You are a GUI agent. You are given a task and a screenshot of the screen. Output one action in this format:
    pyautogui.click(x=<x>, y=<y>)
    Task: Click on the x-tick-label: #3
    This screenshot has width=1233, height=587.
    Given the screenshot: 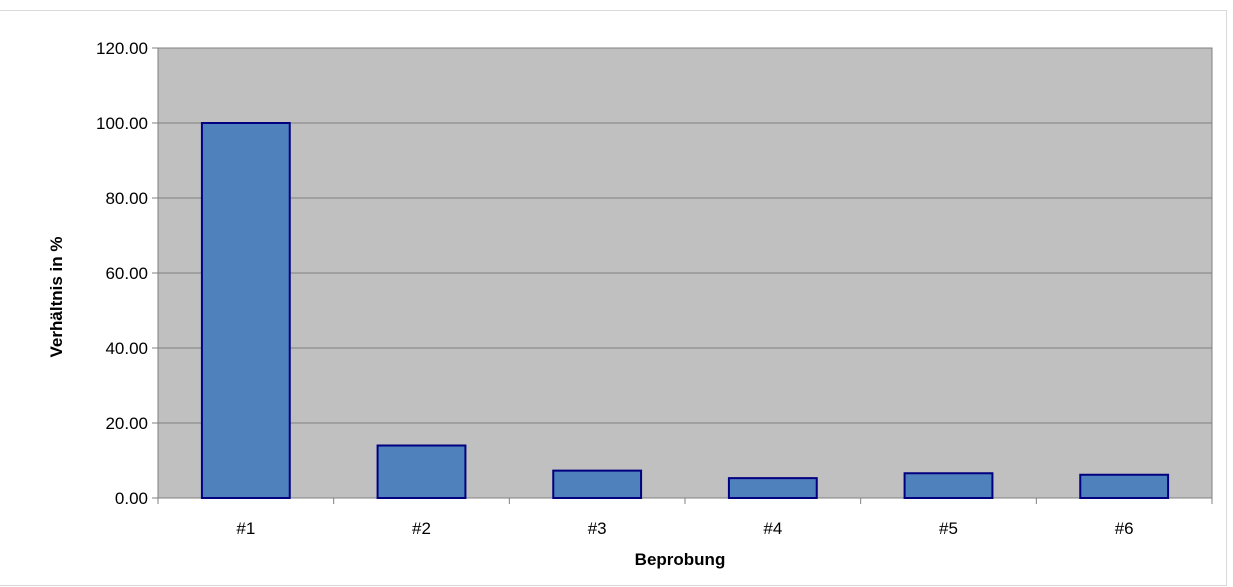 What is the action you would take?
    pyautogui.click(x=597, y=528)
    